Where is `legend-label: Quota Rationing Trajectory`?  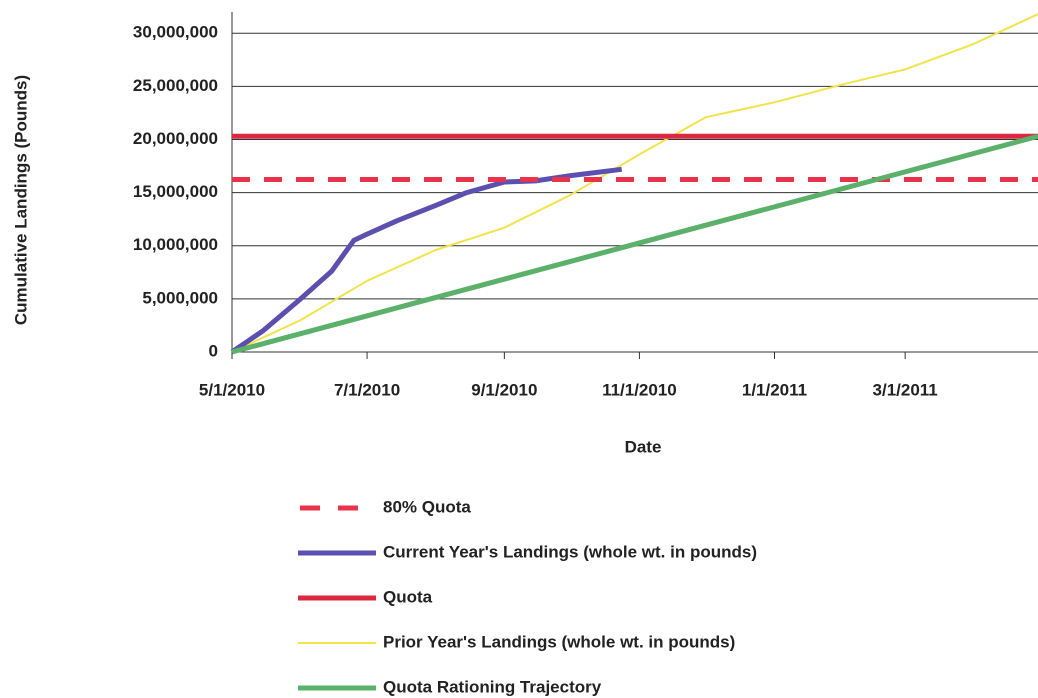
legend-label: Quota Rationing Trajectory is located at coordinates (492, 686).